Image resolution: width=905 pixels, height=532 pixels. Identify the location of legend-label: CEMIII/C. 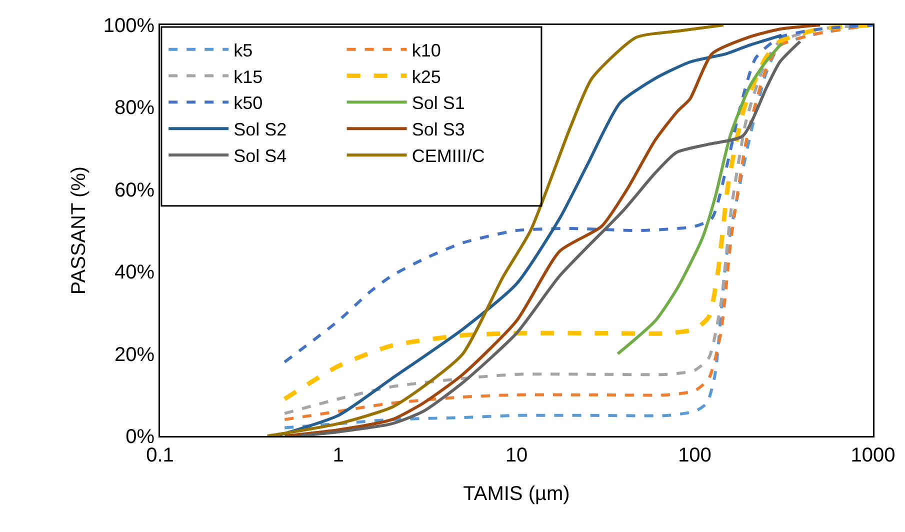
(448, 156).